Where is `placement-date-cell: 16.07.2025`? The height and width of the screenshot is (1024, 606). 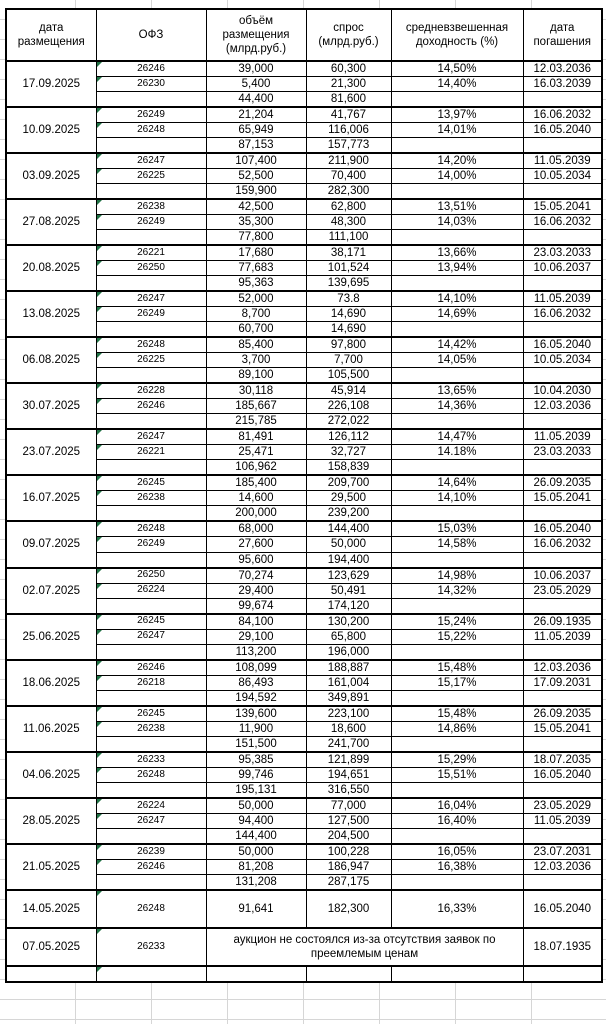 placement-date-cell: 16.07.2025 is located at coordinates (51, 498).